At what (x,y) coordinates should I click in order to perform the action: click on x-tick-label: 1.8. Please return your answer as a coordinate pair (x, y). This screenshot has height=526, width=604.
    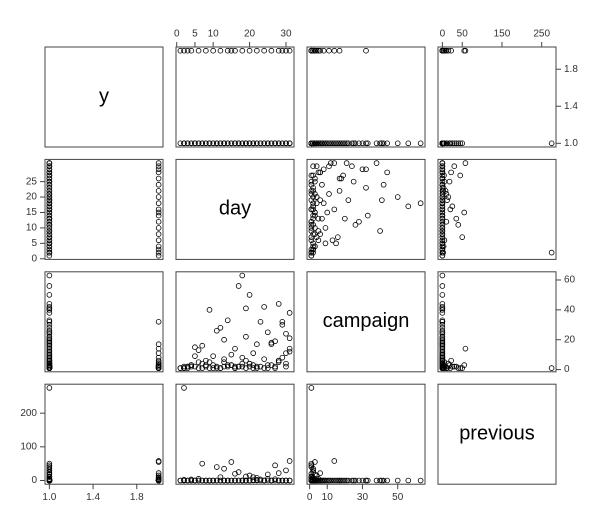
    Looking at the image, I should click on (137, 497).